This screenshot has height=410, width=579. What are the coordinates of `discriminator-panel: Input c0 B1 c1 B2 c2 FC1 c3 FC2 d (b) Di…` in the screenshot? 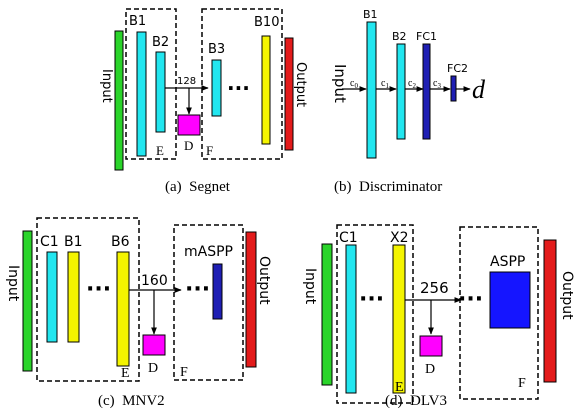 It's located at (408, 101).